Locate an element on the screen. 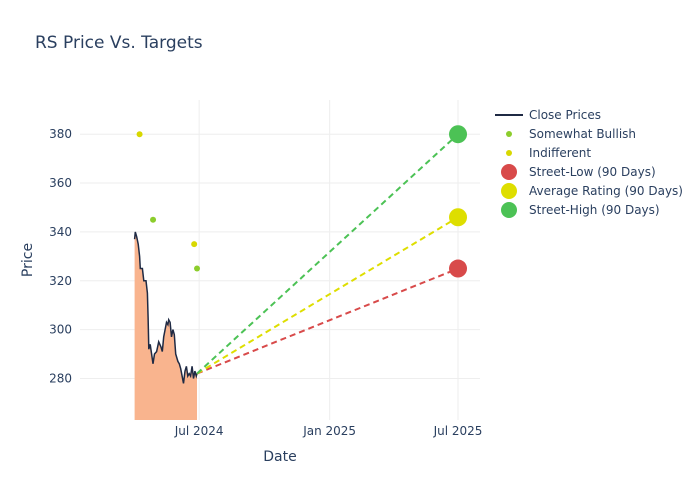 The image size is (700, 500). legend-label: Somewhat Bullish is located at coordinates (582, 134).